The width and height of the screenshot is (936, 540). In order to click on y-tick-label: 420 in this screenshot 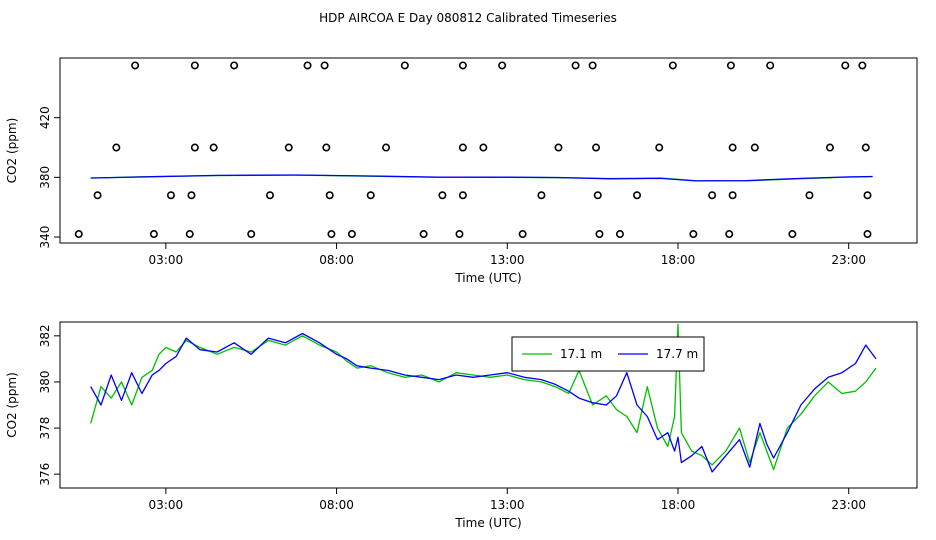, I will do `click(45, 117)`.